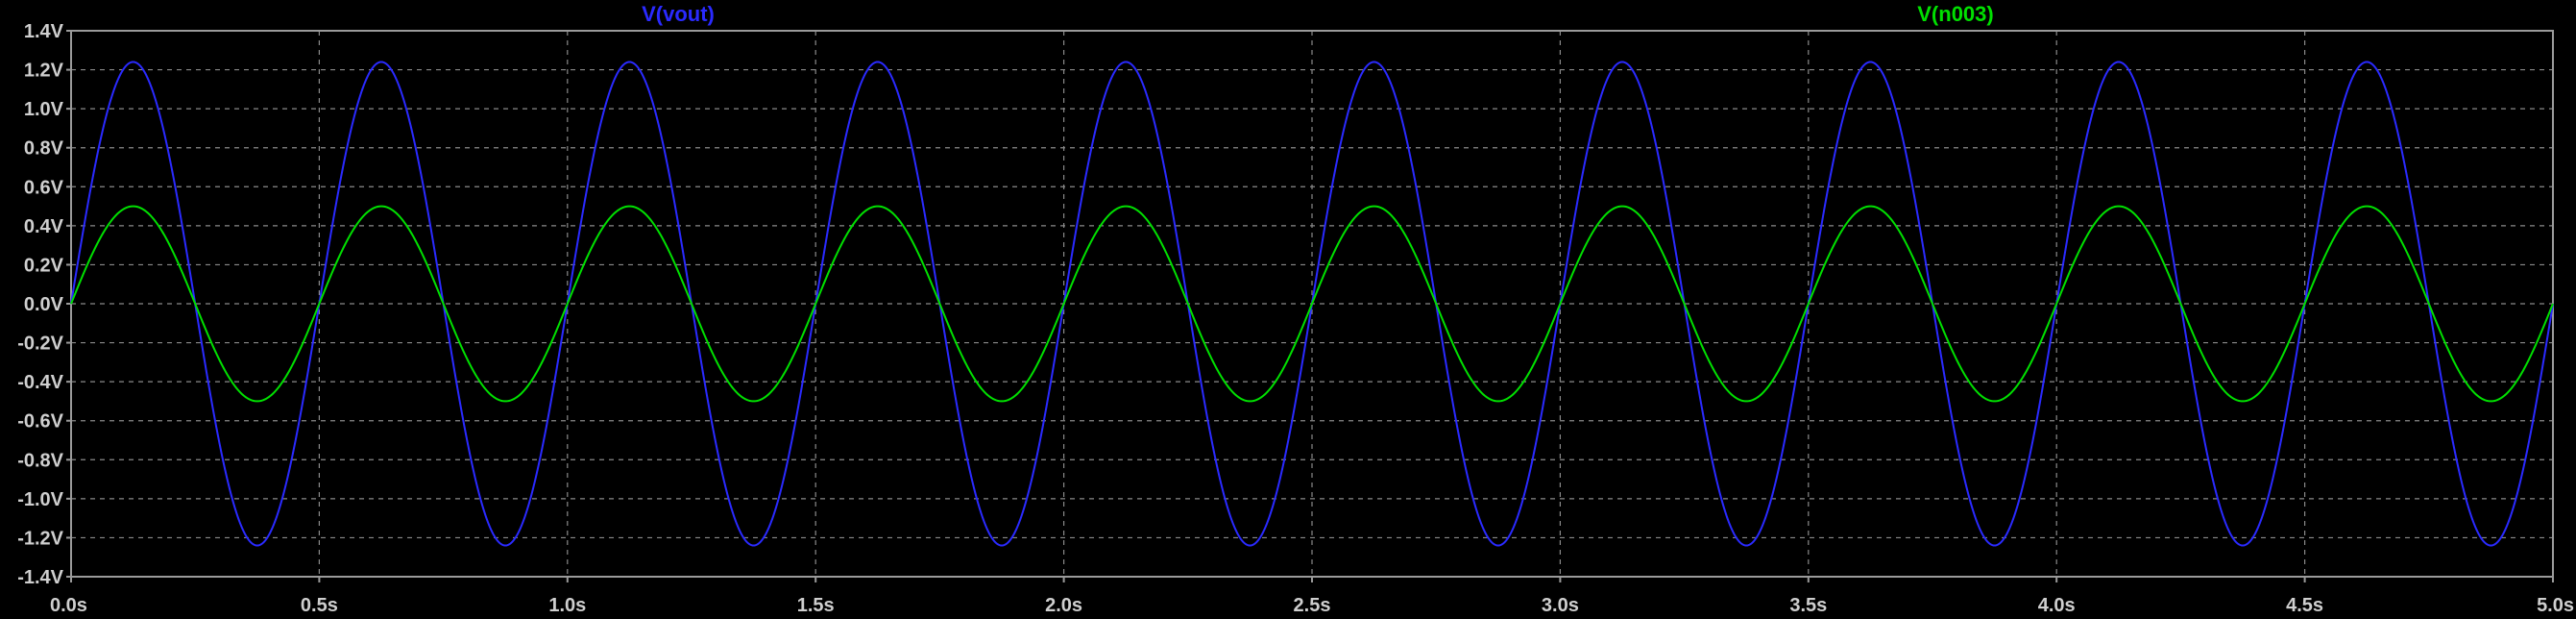  I want to click on y-tick-label: -1.0V, so click(40, 499).